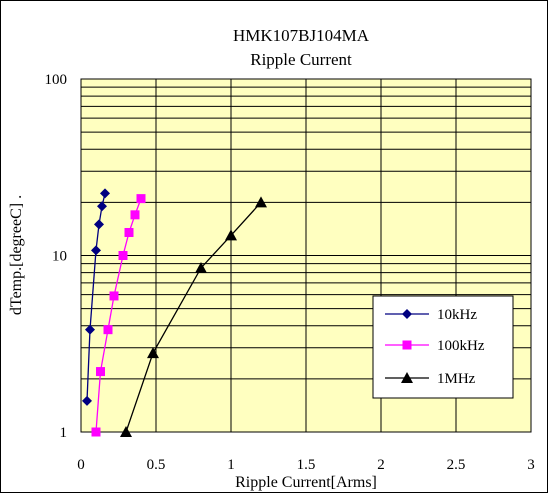 The height and width of the screenshot is (497, 548). What do you see at coordinates (306, 465) in the screenshot?
I see `x-tick-label: 1.5` at bounding box center [306, 465].